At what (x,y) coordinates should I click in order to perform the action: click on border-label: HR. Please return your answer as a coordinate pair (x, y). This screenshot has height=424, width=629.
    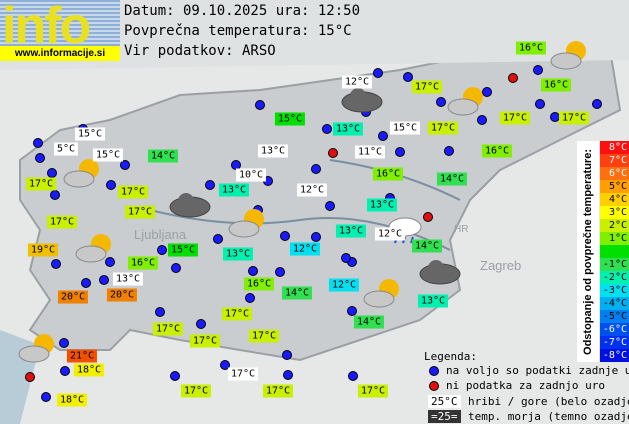
    Looking at the image, I should click on (461, 229).